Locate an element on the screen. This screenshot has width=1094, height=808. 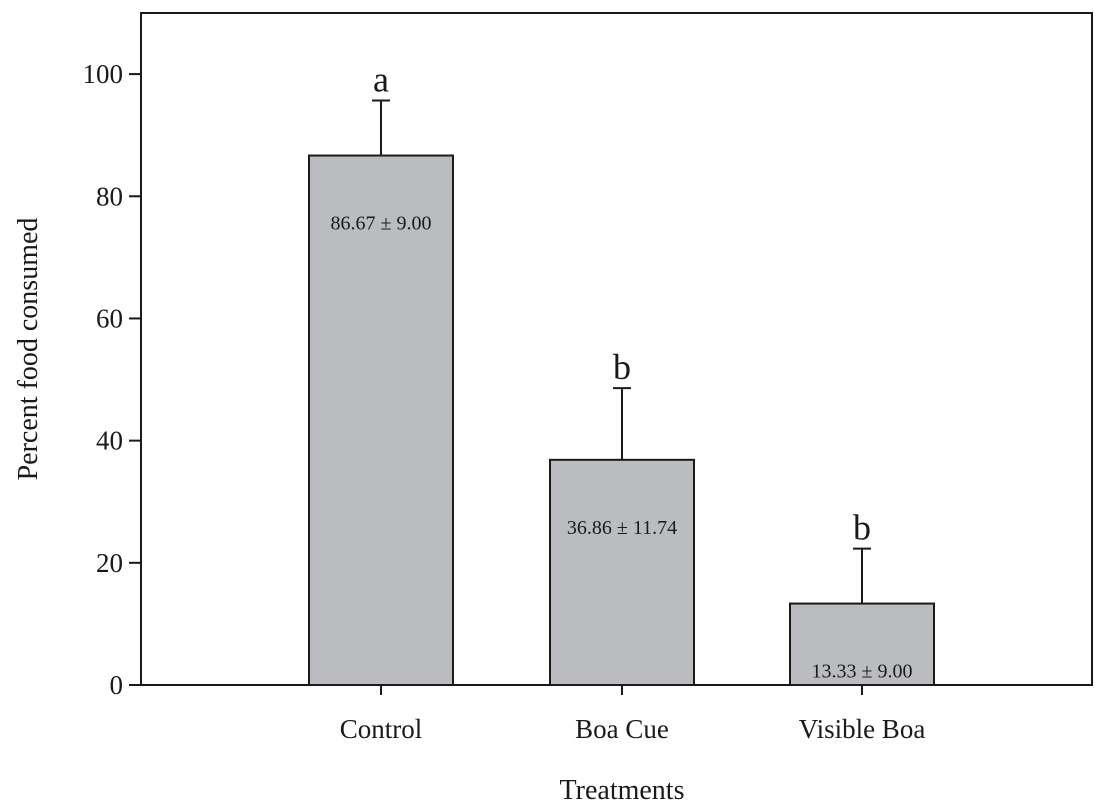
x-category-label: Visible Boa is located at coordinates (862, 729).